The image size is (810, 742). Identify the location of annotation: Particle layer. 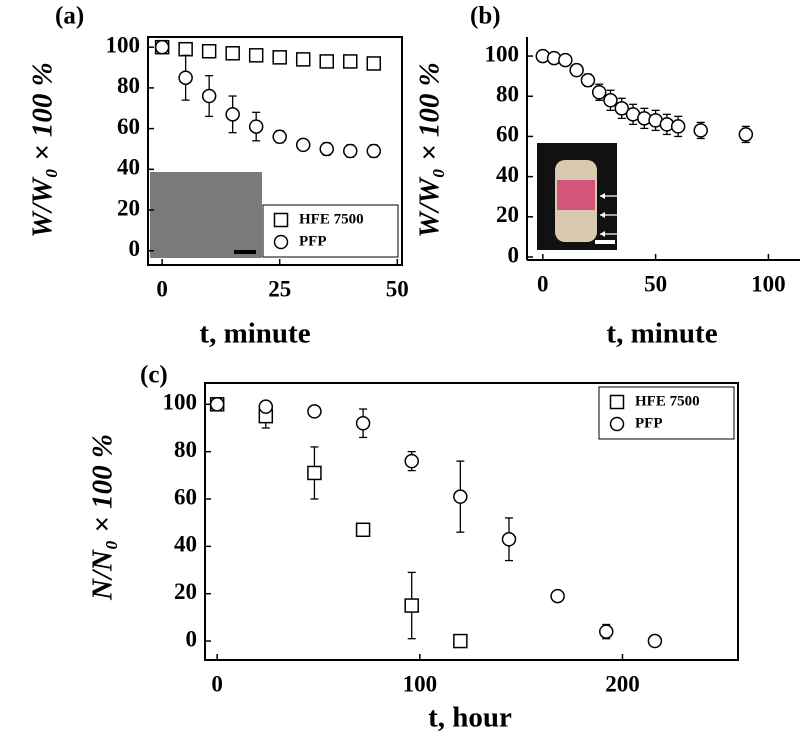
(664, 214).